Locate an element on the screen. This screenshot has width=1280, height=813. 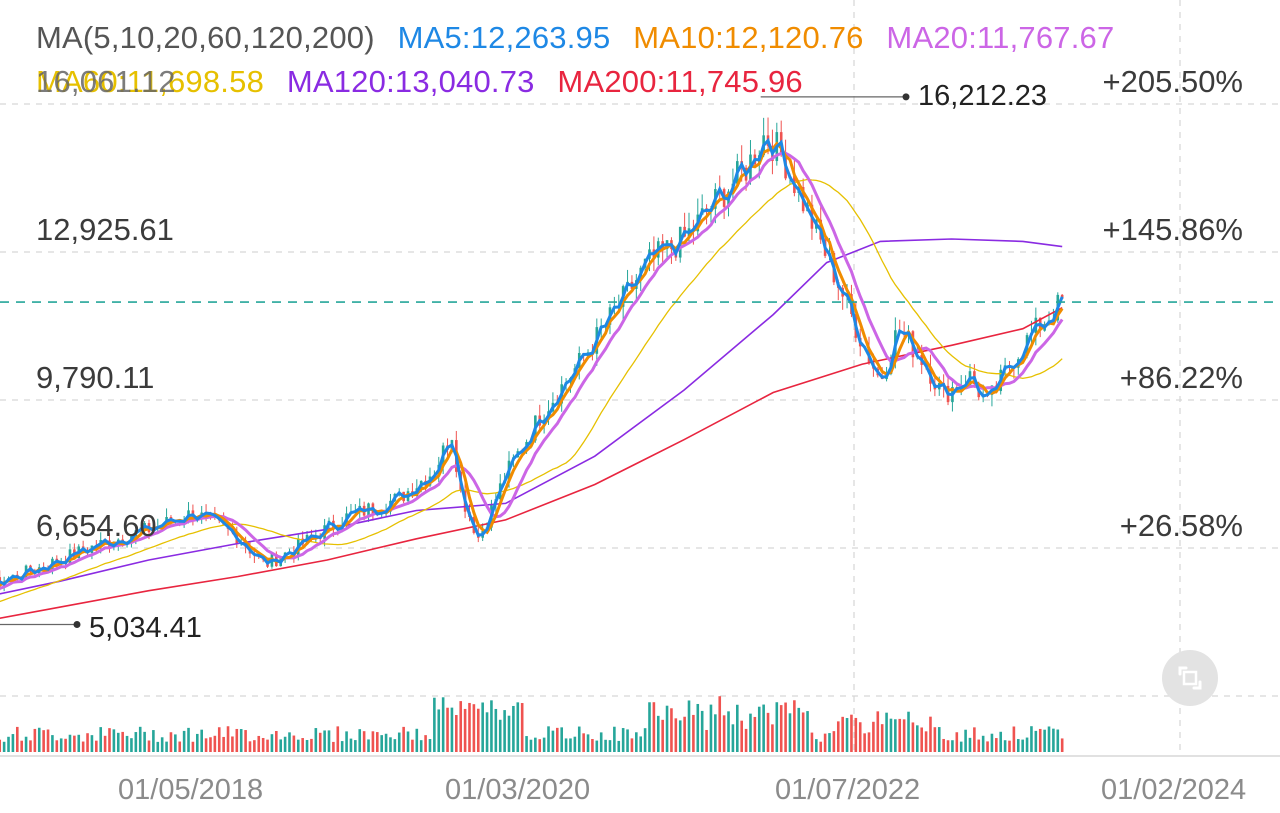
pct-axis-label-3: +86.22% is located at coordinates (1181, 377).